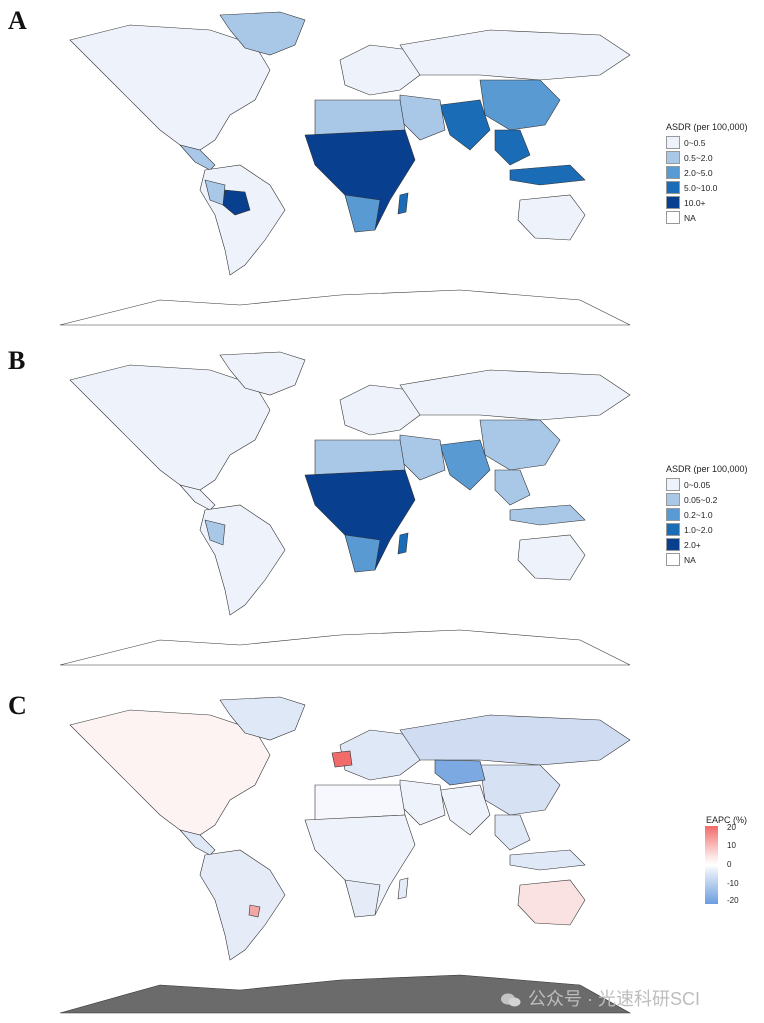 Image resolution: width=764 pixels, height=1023 pixels. Describe the element at coordinates (345, 994) in the screenshot. I see `antarctica-c` at that location.